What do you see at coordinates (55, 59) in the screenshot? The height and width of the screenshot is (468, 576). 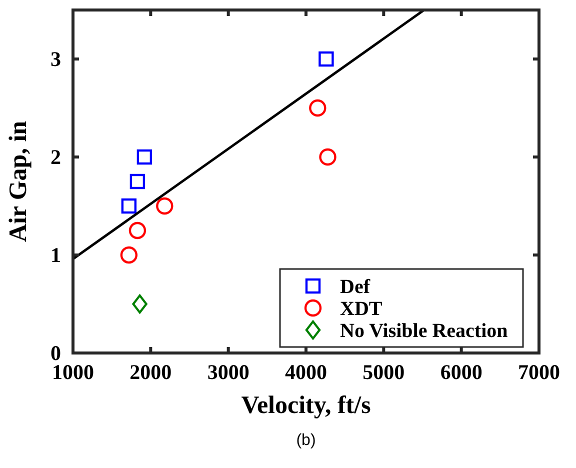 I see `y-tick-label: 3` at bounding box center [55, 59].